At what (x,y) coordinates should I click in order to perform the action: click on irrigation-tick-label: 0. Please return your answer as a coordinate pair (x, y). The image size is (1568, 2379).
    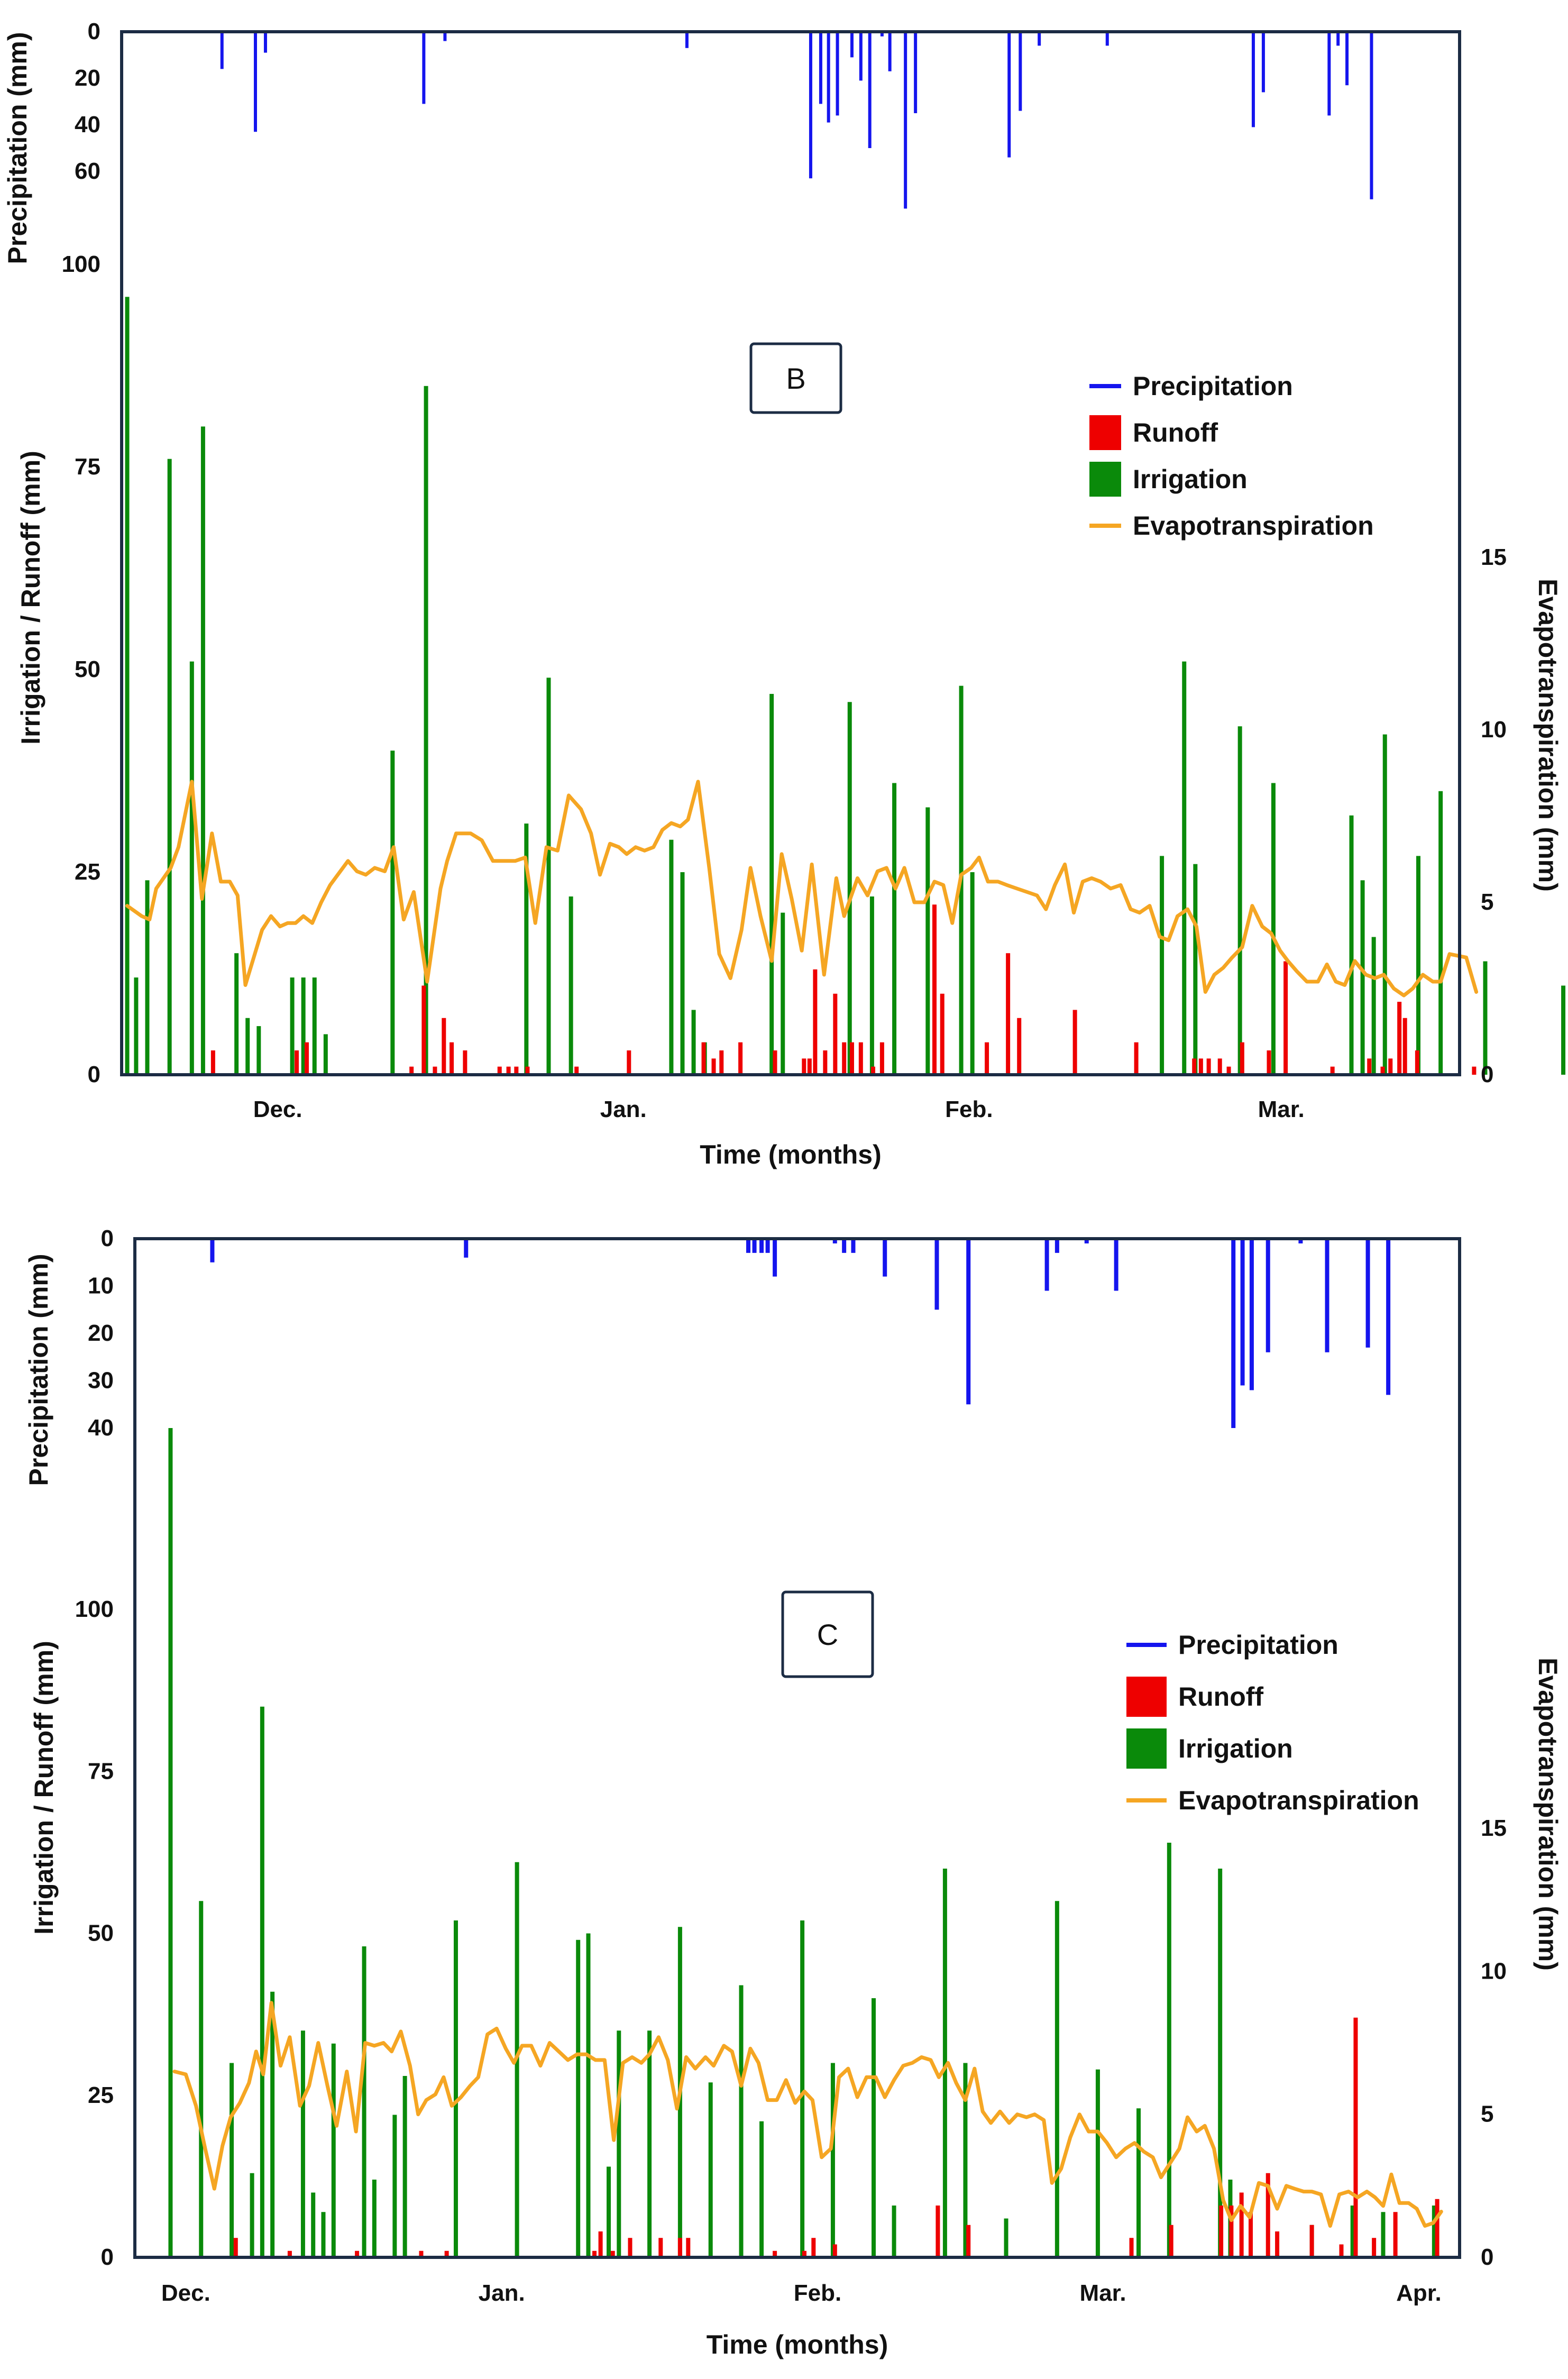
    Looking at the image, I should click on (107, 2257).